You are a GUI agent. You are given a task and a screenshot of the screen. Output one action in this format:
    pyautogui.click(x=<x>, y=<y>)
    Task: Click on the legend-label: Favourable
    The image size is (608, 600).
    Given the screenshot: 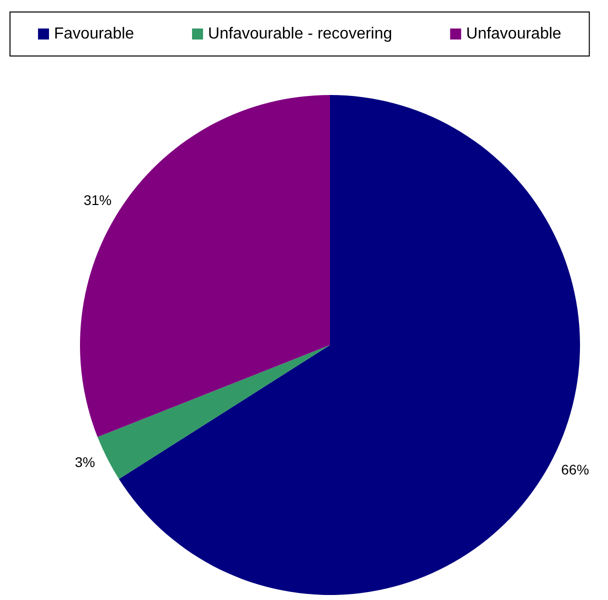 What is the action you would take?
    pyautogui.click(x=94, y=34)
    